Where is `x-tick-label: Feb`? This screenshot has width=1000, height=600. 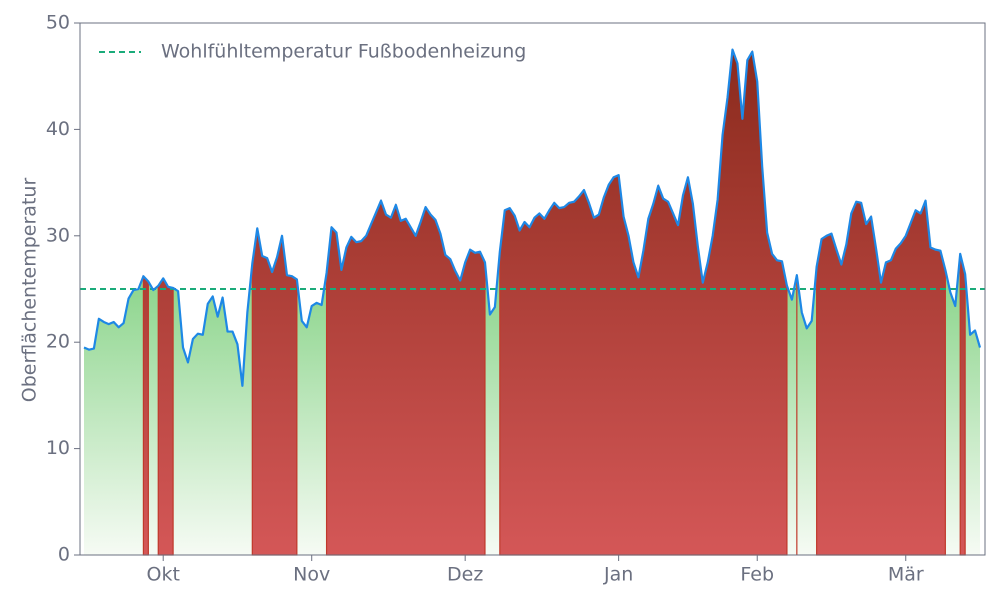 x-tick-label: Feb is located at coordinates (757, 575).